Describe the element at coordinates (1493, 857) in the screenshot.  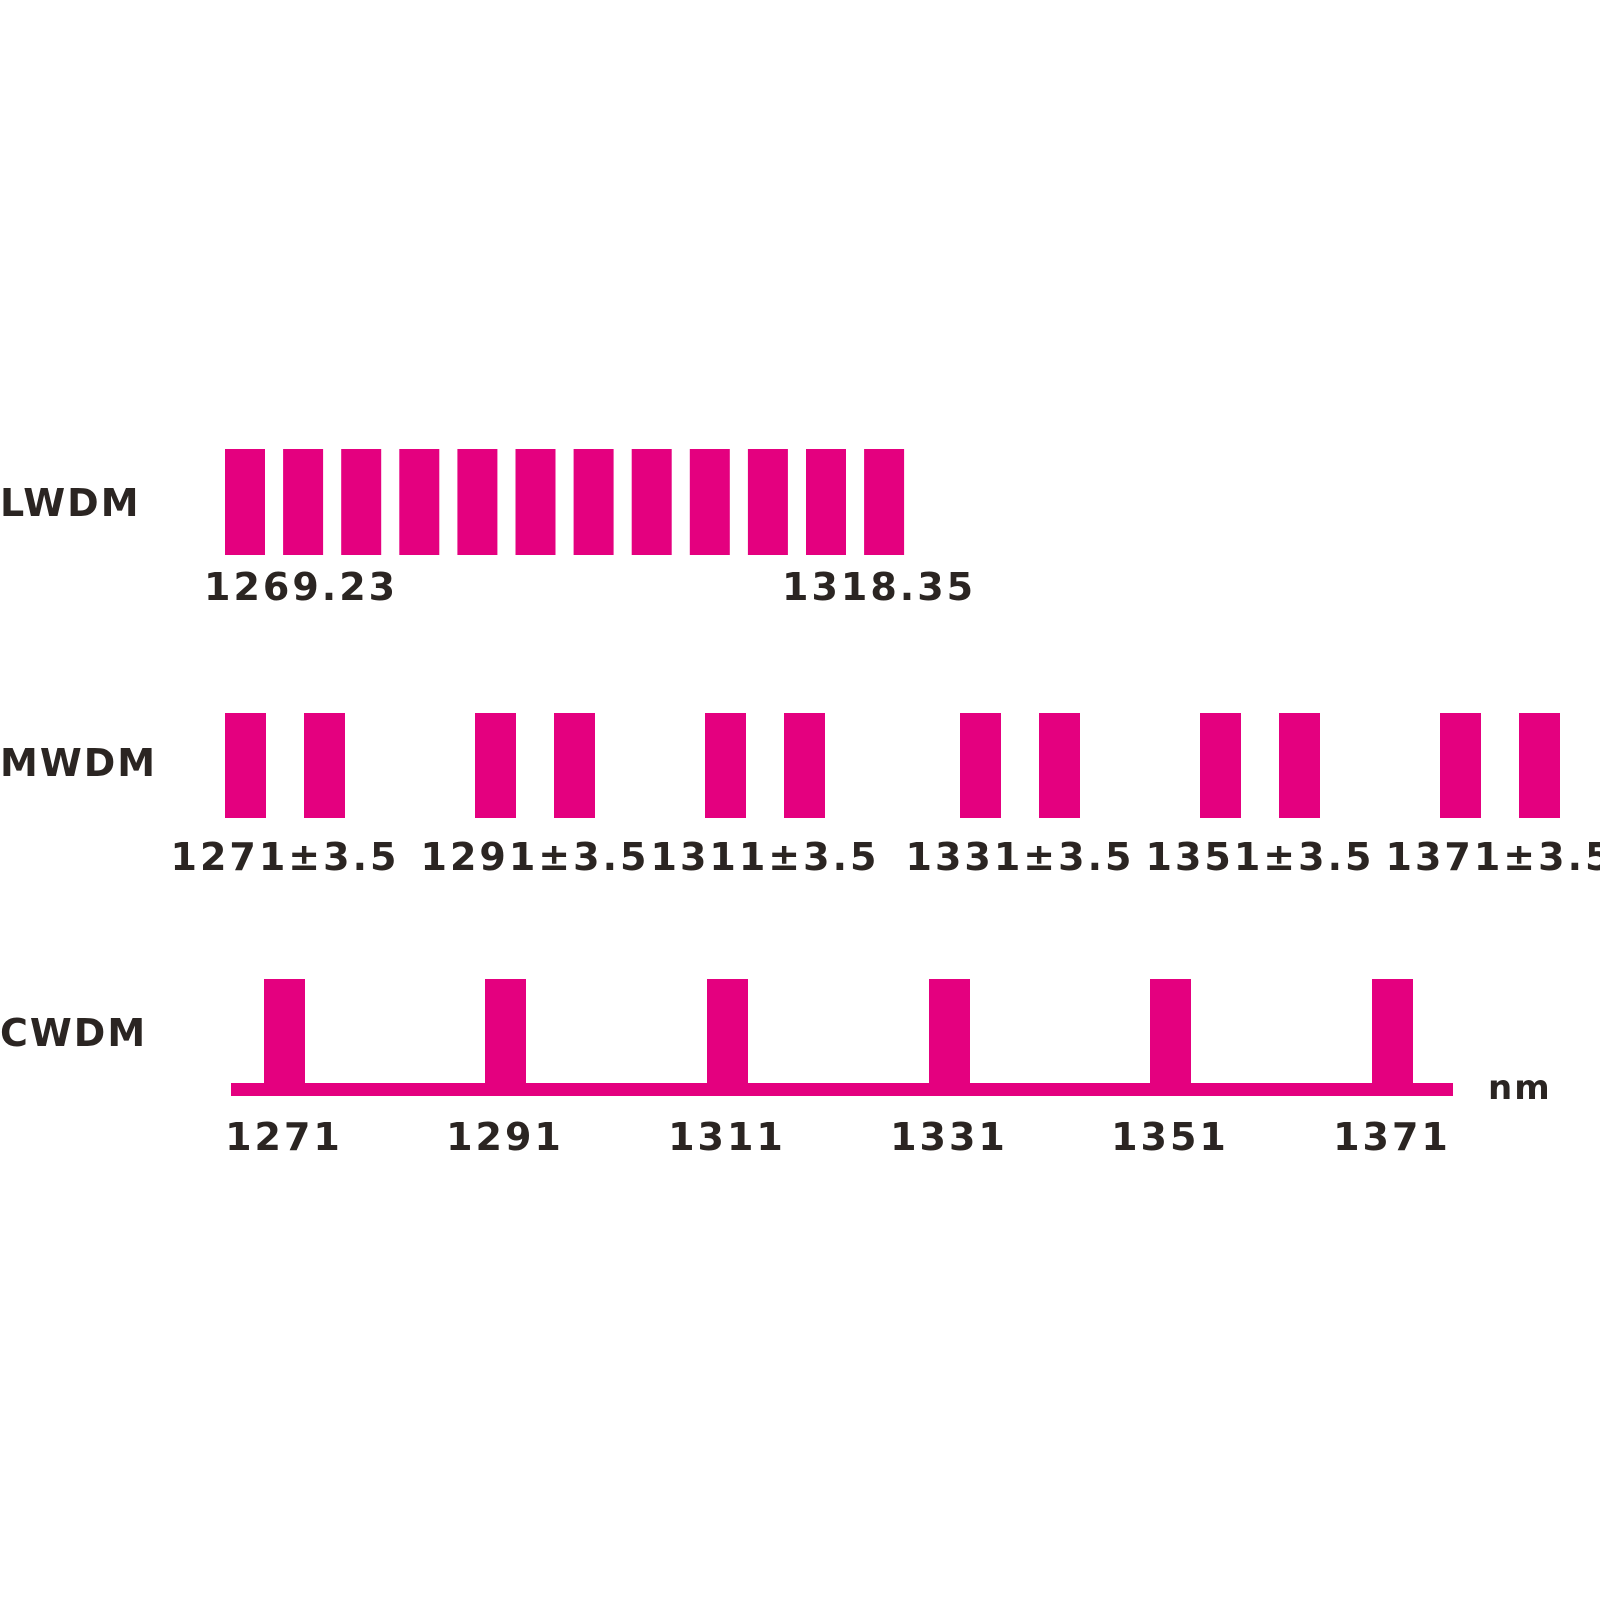
I see `mwdm-group-label: 1371±3.5` at that location.